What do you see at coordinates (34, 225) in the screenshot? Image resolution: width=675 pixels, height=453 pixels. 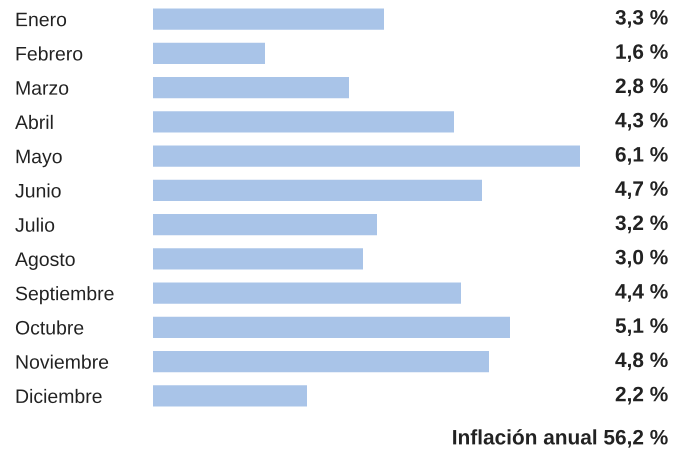 I see `y-tick-label: Julio` at bounding box center [34, 225].